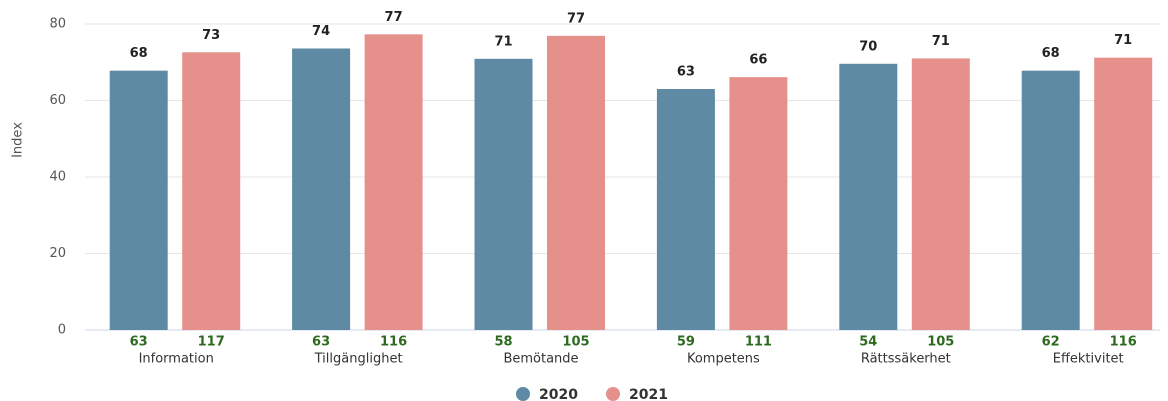  What do you see at coordinates (686, 342) in the screenshot?
I see `count-label: 59` at bounding box center [686, 342].